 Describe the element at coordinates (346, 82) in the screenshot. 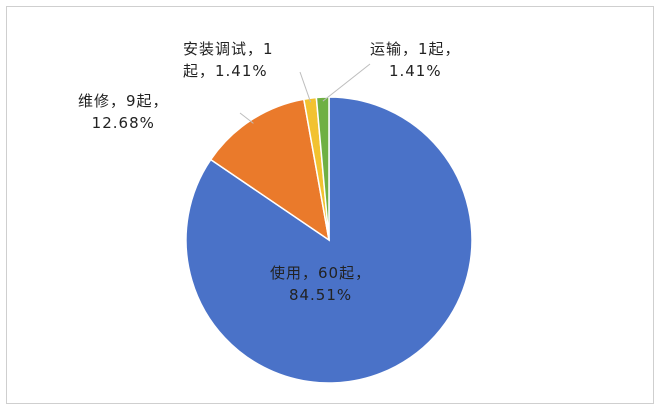

I see `leader-line-transport` at that location.